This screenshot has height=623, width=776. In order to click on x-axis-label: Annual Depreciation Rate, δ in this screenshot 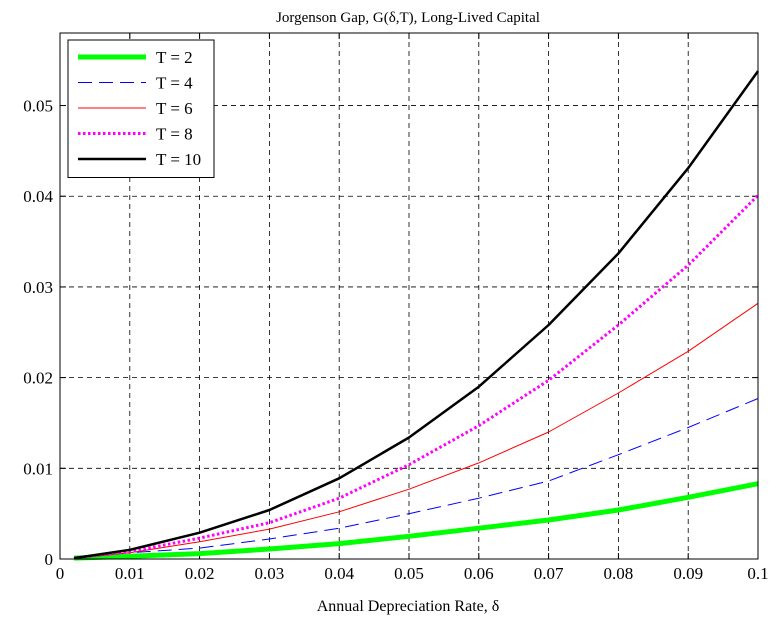, I will do `click(408, 606)`.